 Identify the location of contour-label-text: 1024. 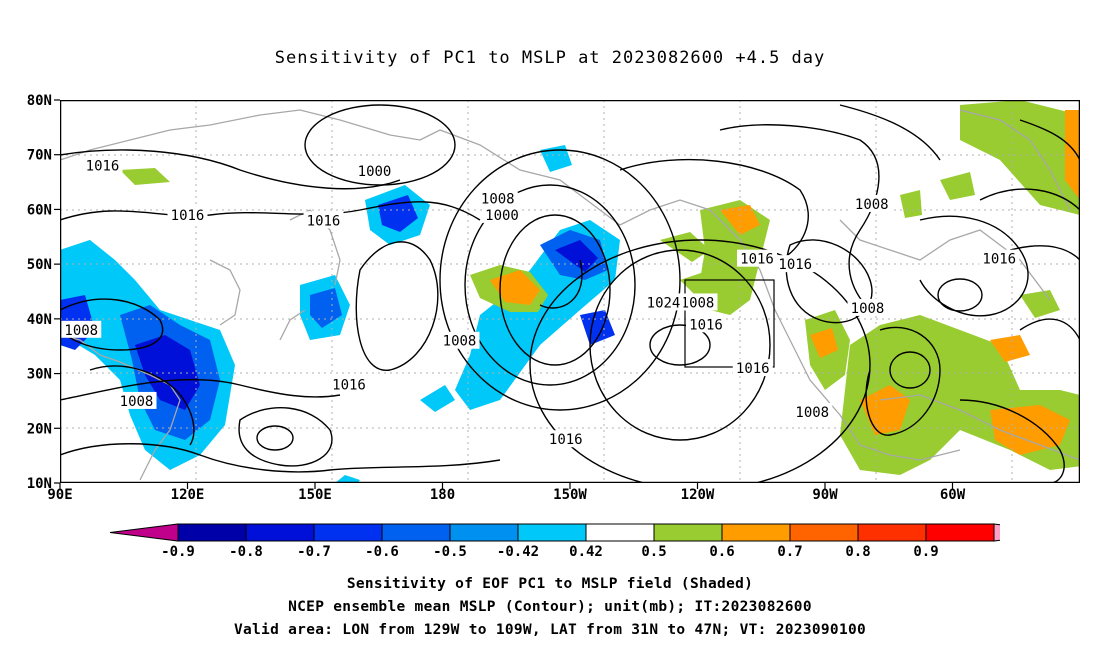
(664, 303).